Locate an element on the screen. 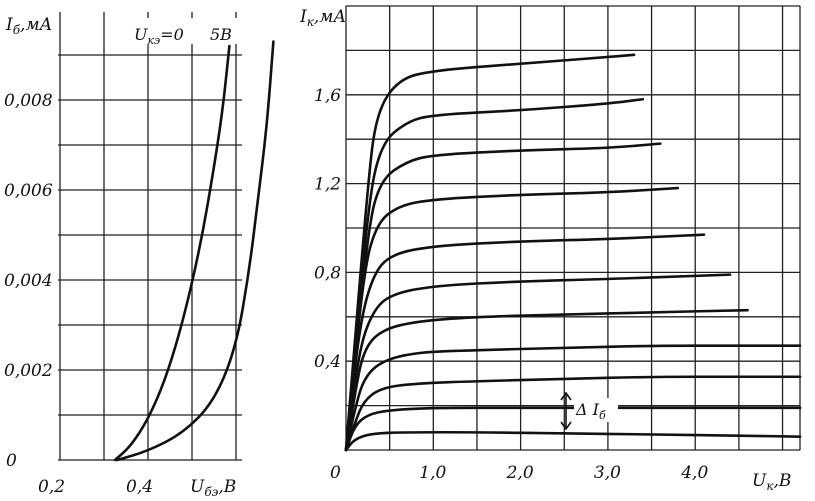 Image resolution: width=815 pixels, height=501 pixels. right-x-tick-label: 4,0 is located at coordinates (694, 473).